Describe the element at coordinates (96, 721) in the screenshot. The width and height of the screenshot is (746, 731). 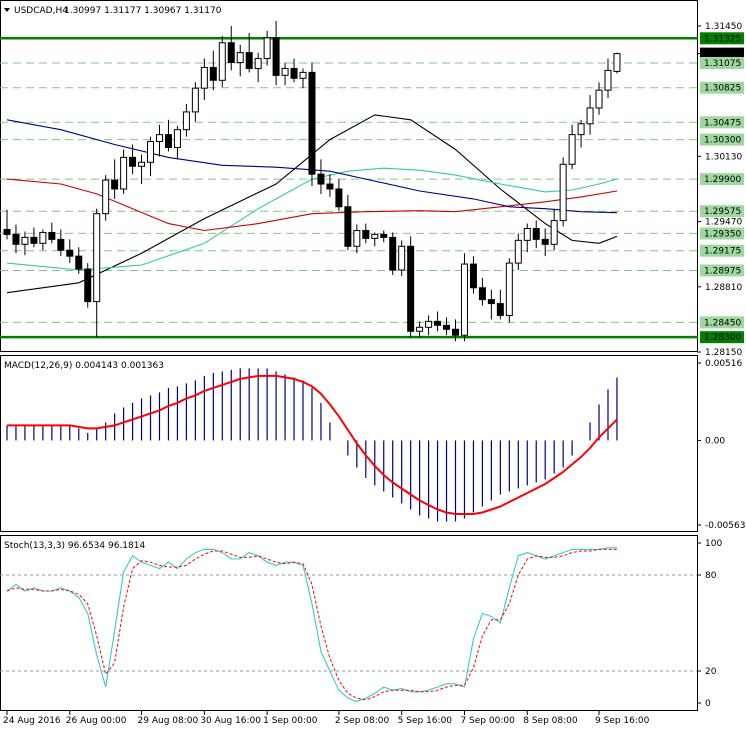
I see `time-tick-label: 26 Aug 00:00` at that location.